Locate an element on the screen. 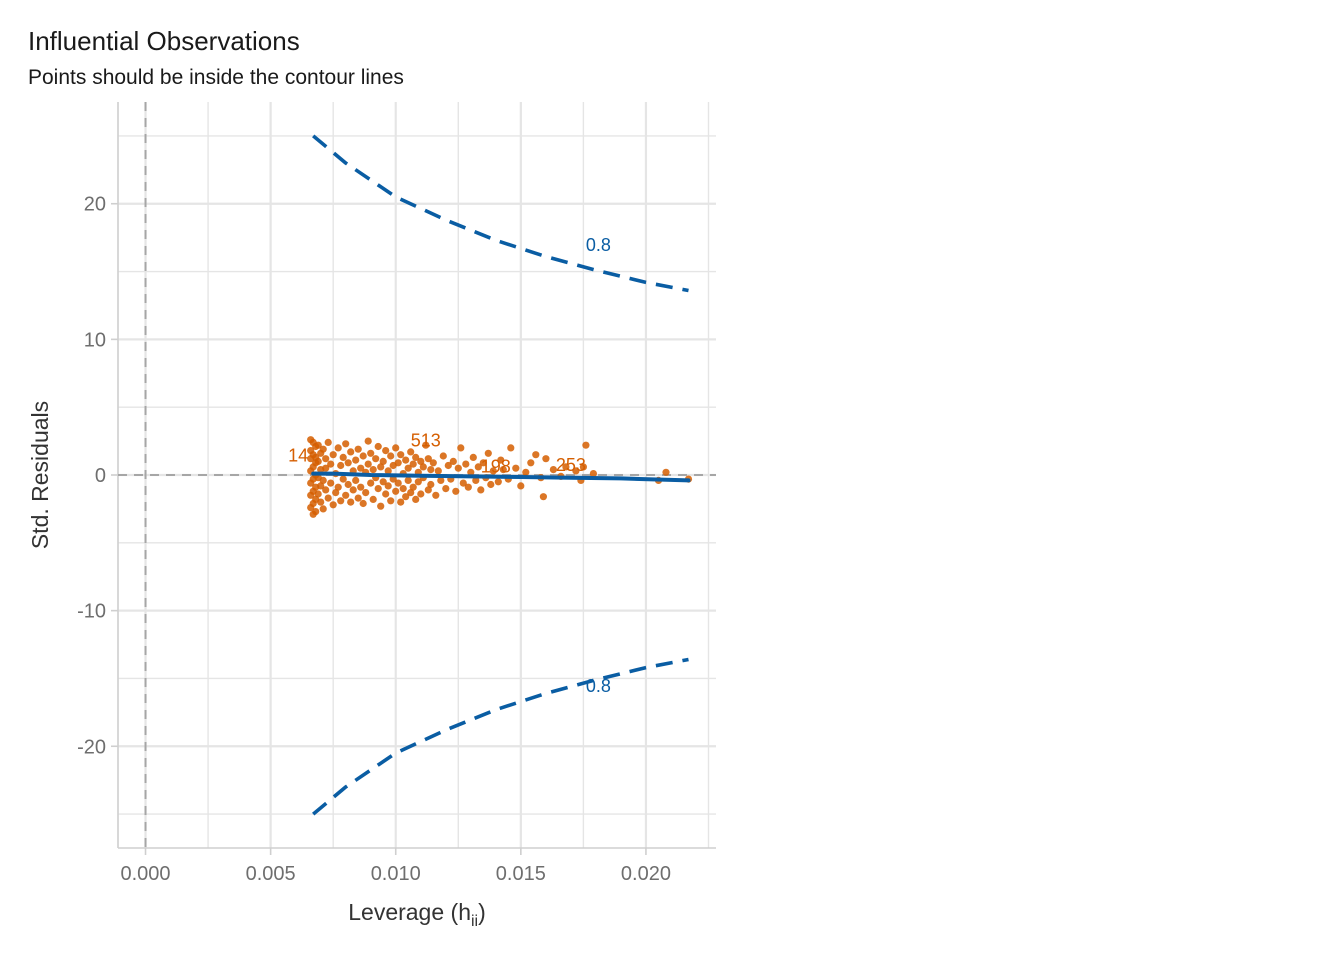 Image resolution: width=1344 pixels, height=965 pixels. y-axis-label: Std. Residuals is located at coordinates (40, 475).